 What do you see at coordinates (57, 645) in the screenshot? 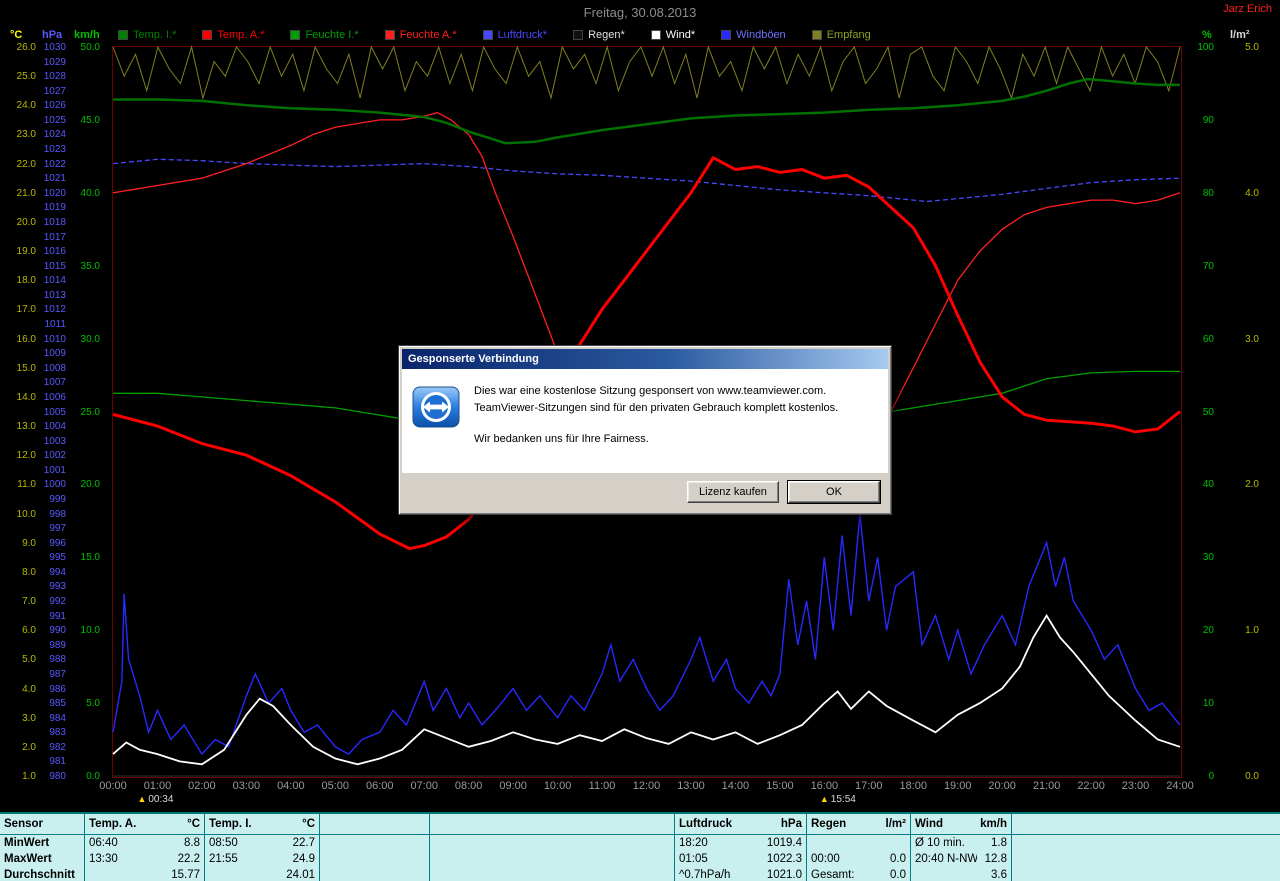
I see `hPa-axis-tick: 989` at bounding box center [57, 645].